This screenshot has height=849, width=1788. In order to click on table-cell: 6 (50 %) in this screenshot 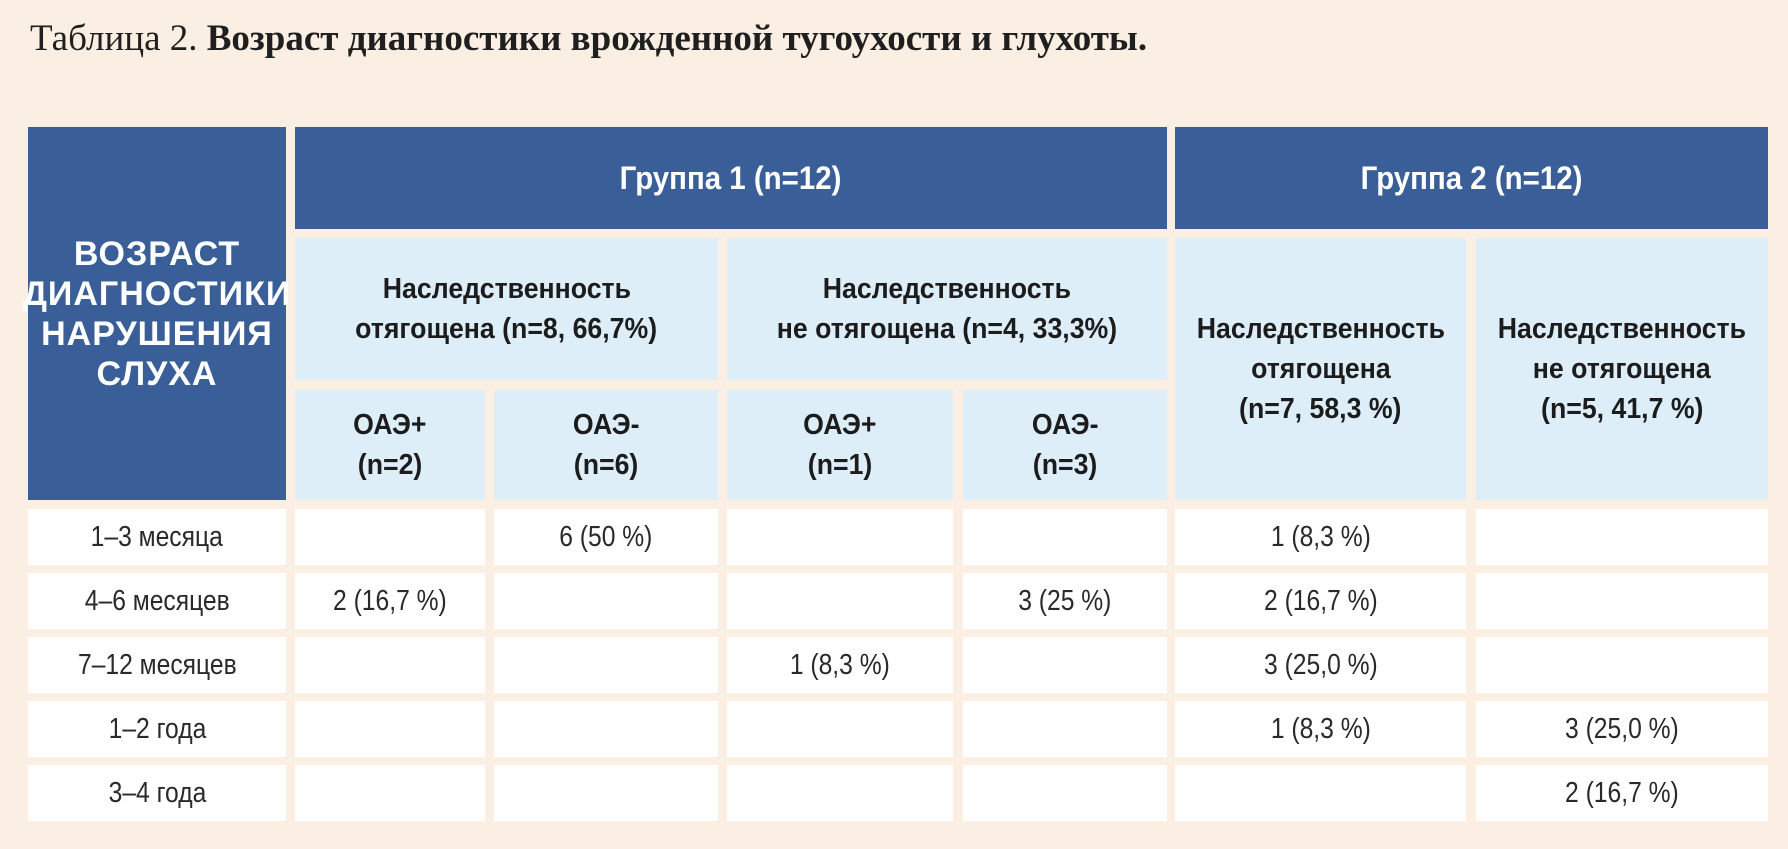, I will do `click(606, 537)`.